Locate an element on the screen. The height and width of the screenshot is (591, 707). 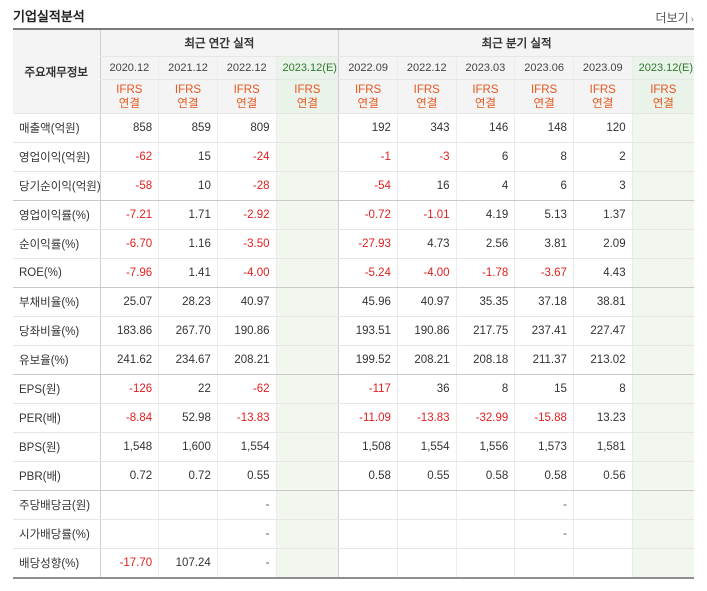
period-header: 2023.06 is located at coordinates (544, 68).